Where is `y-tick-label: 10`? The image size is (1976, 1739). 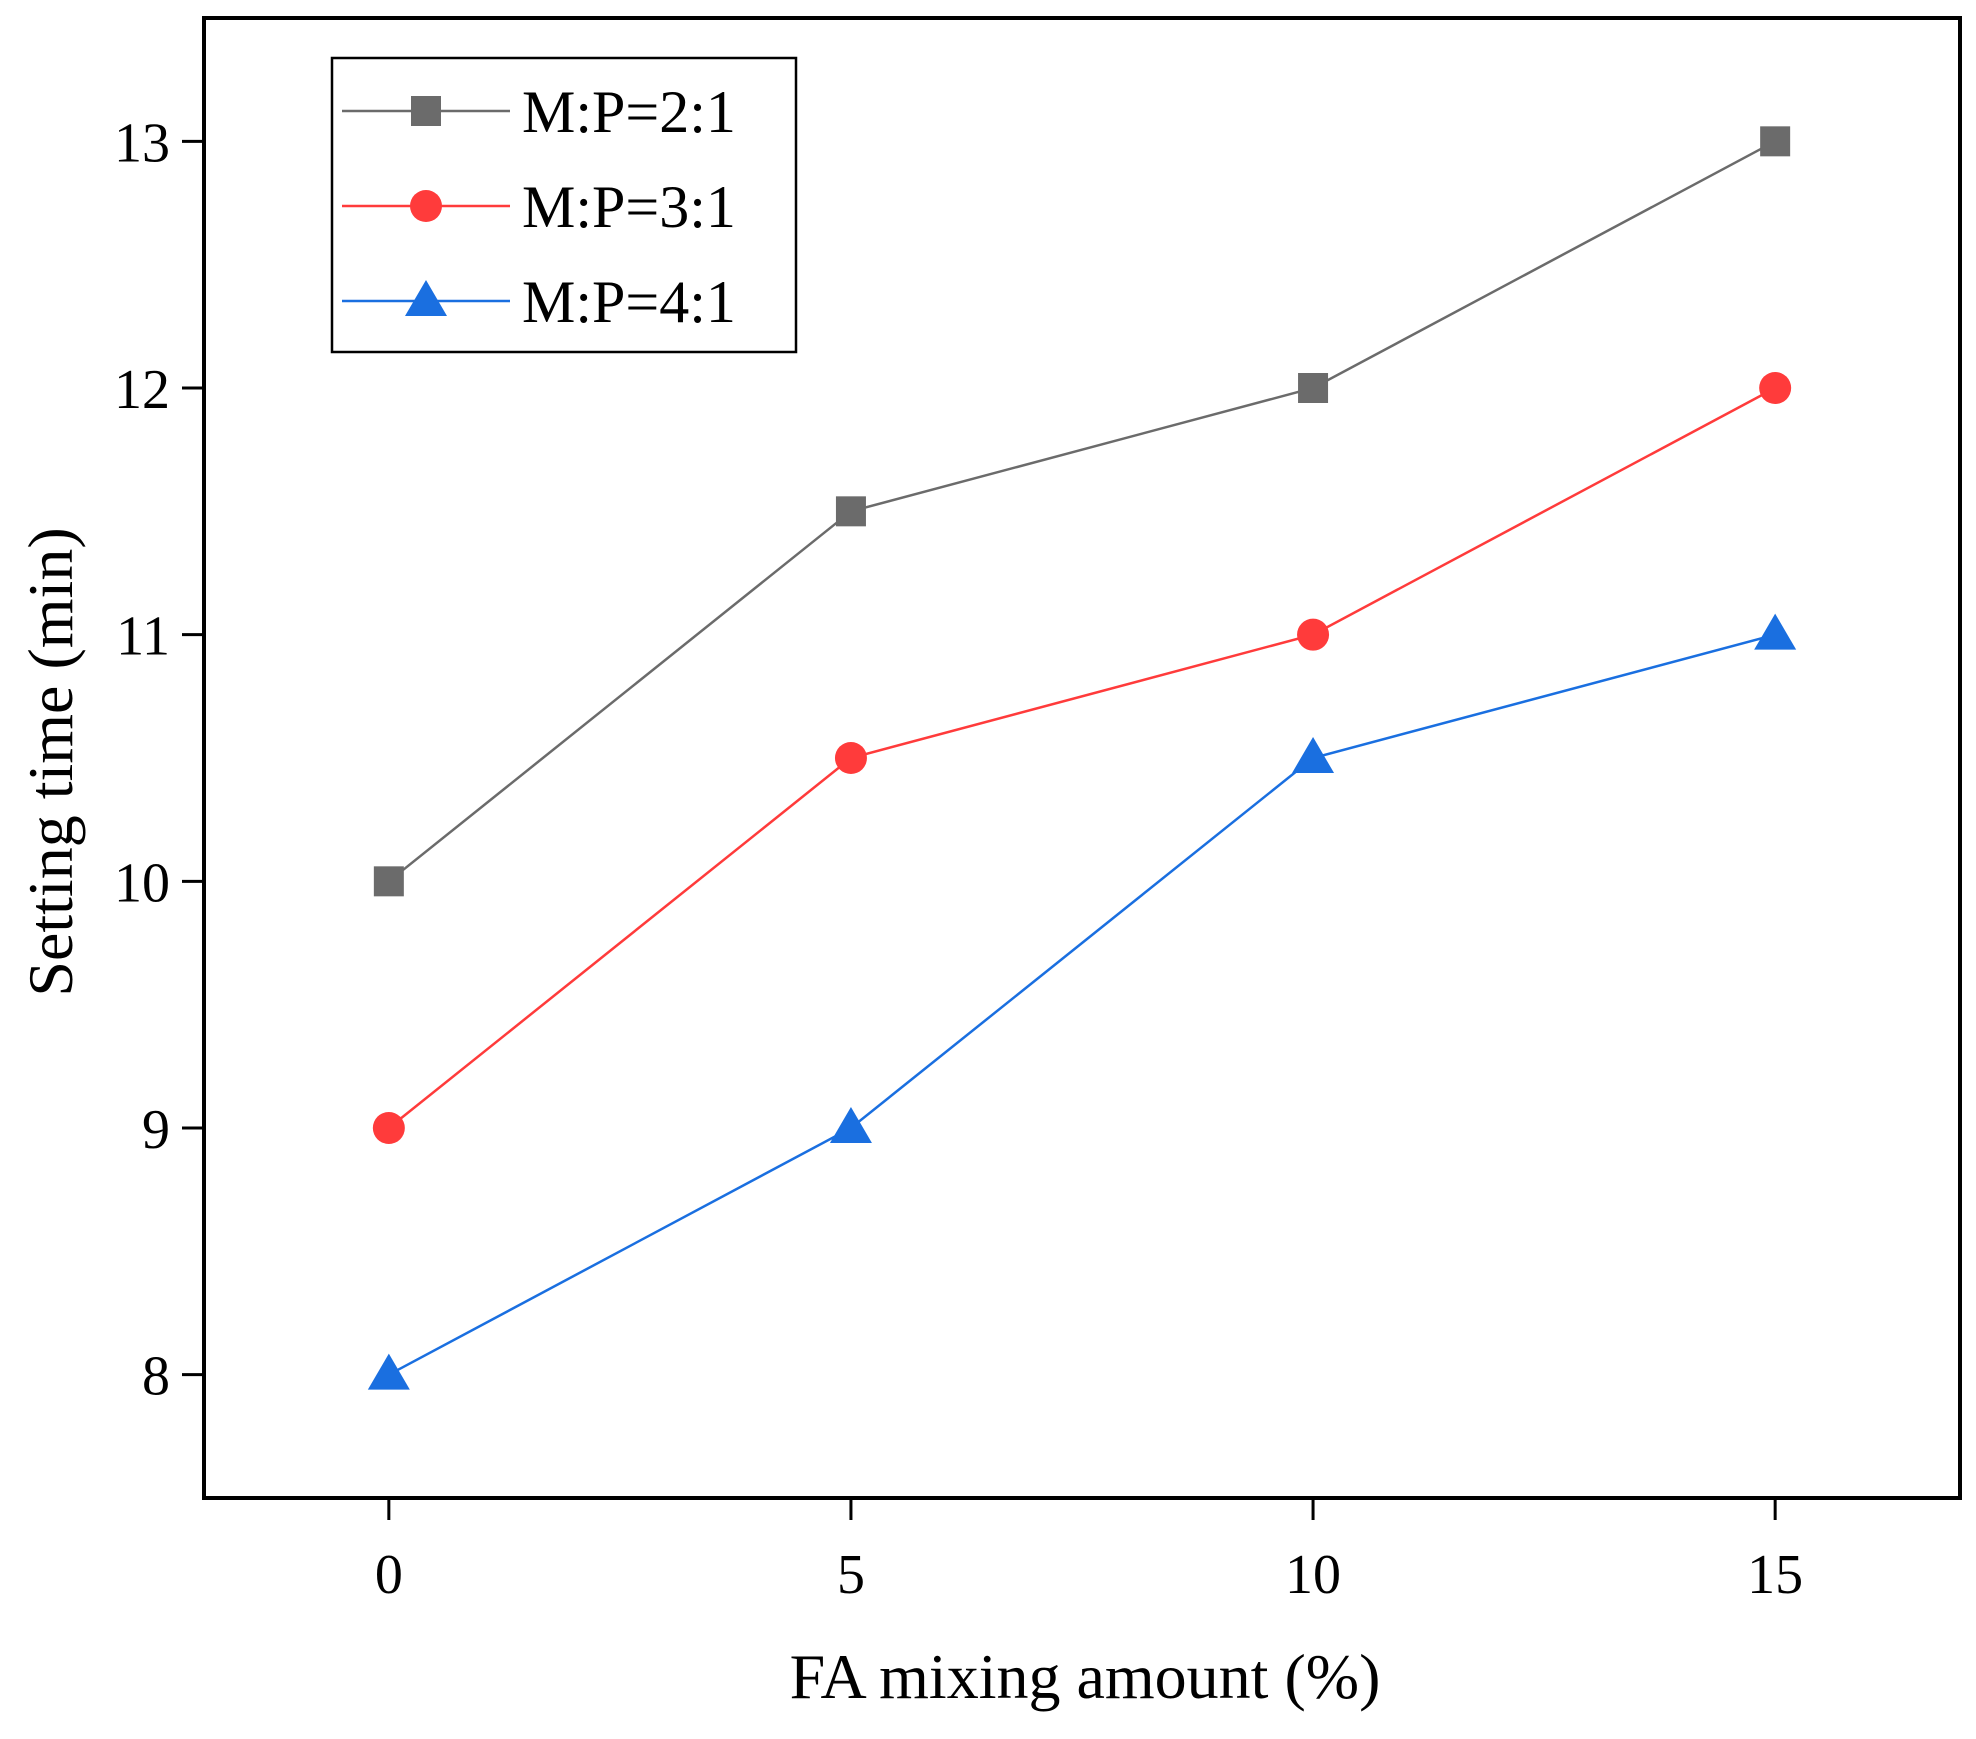
y-tick-label: 10 is located at coordinates (142, 883).